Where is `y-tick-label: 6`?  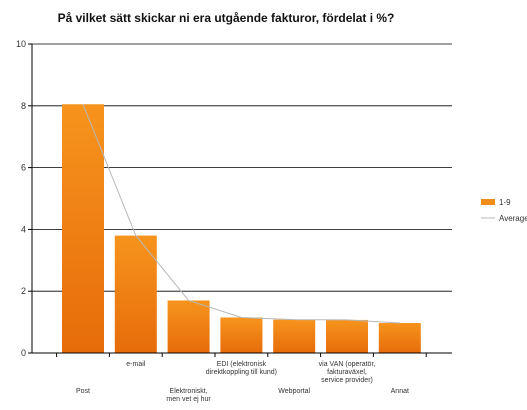 y-tick-label: 6 is located at coordinates (23, 168).